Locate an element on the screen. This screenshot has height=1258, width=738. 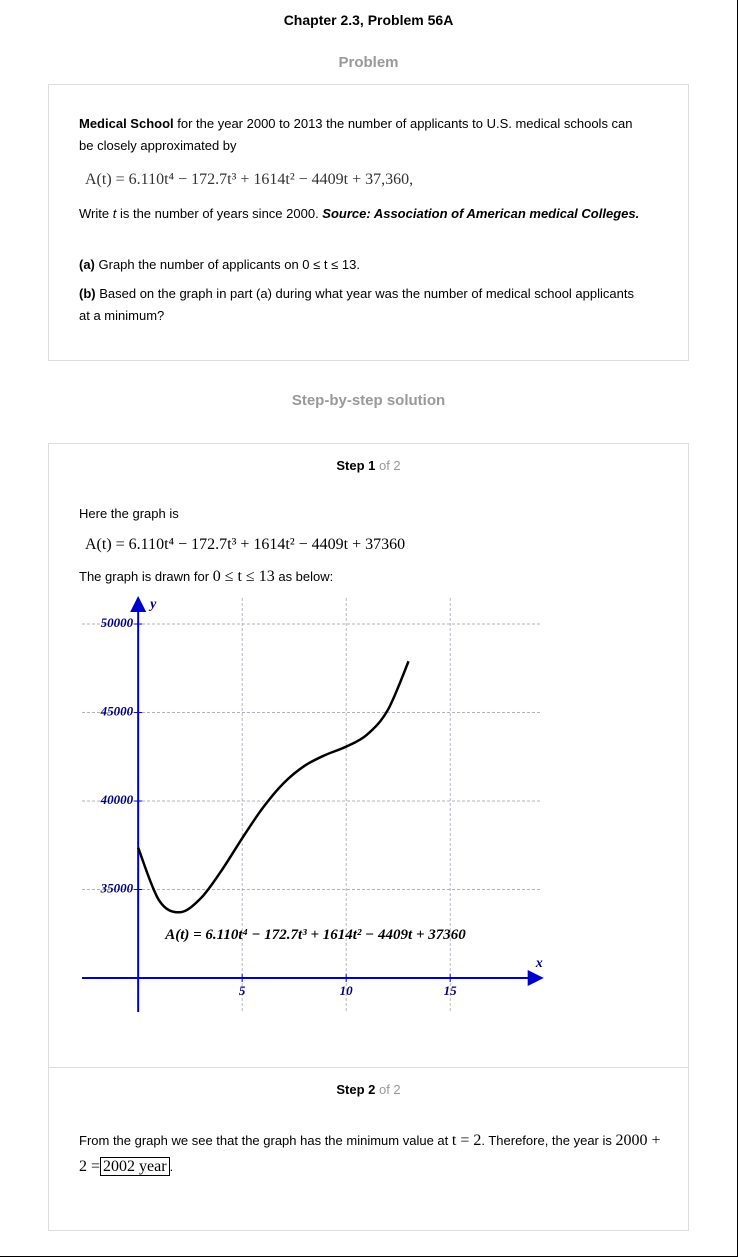
step-label: Step 1 of 2 is located at coordinates (368, 465).